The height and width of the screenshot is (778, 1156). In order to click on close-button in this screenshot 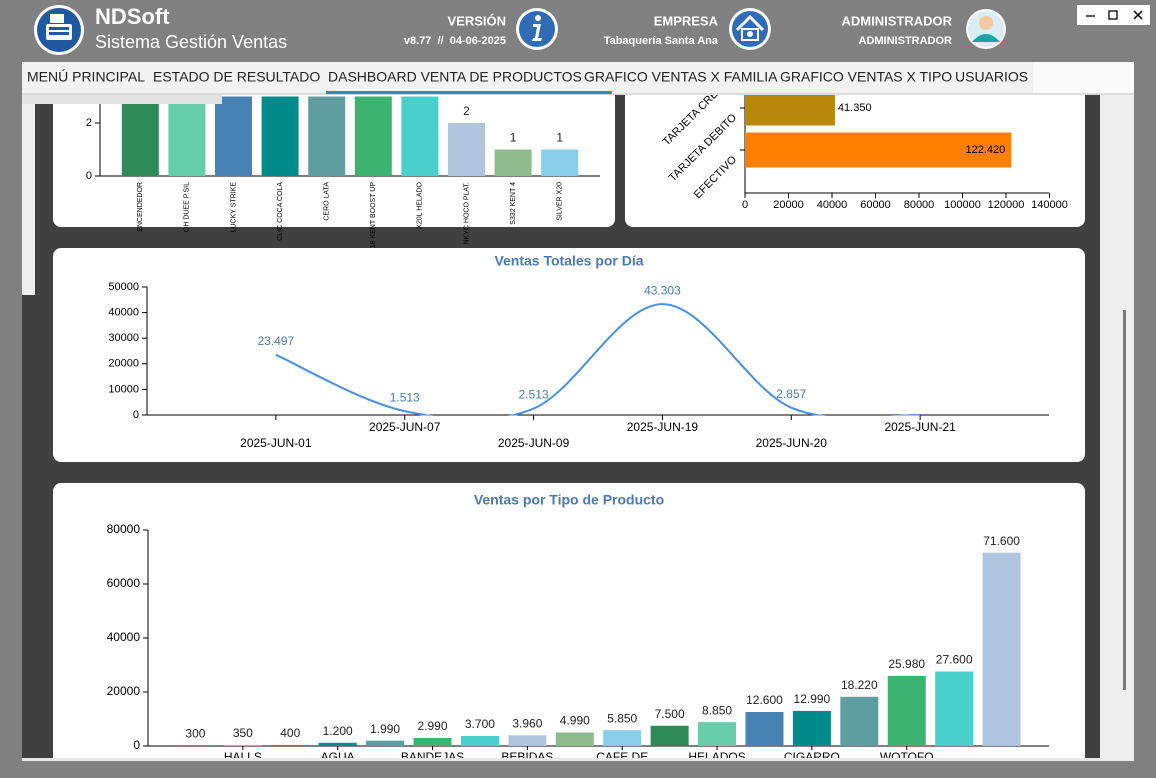, I will do `click(1138, 15)`.